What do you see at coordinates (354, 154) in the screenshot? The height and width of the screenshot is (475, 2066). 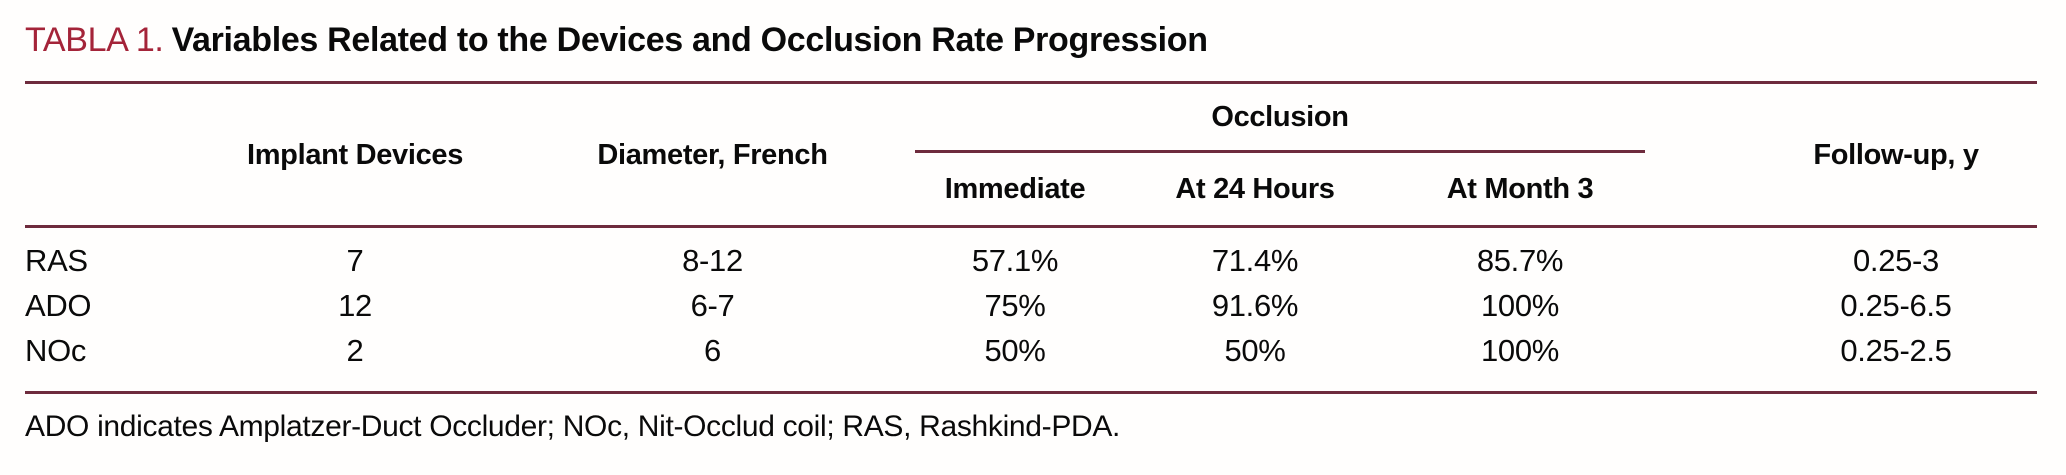 I see `column-header-implant-devices: Implant Devices` at bounding box center [354, 154].